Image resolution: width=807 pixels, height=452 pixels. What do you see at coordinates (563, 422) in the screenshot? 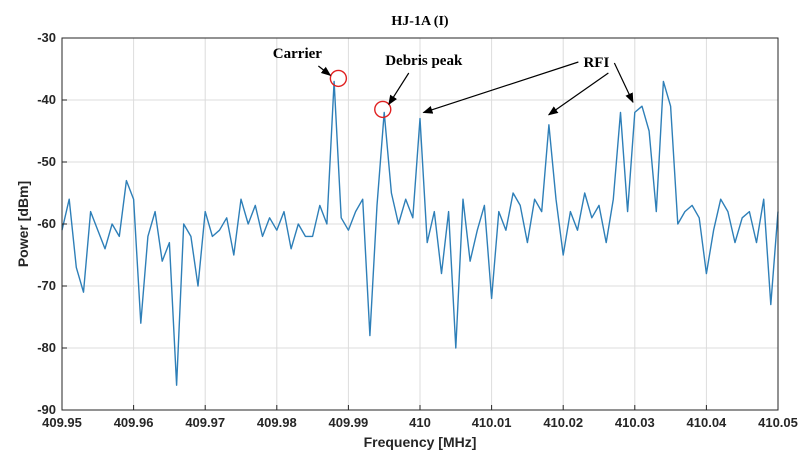
I see `x-tick-label: 410.02` at bounding box center [563, 422].